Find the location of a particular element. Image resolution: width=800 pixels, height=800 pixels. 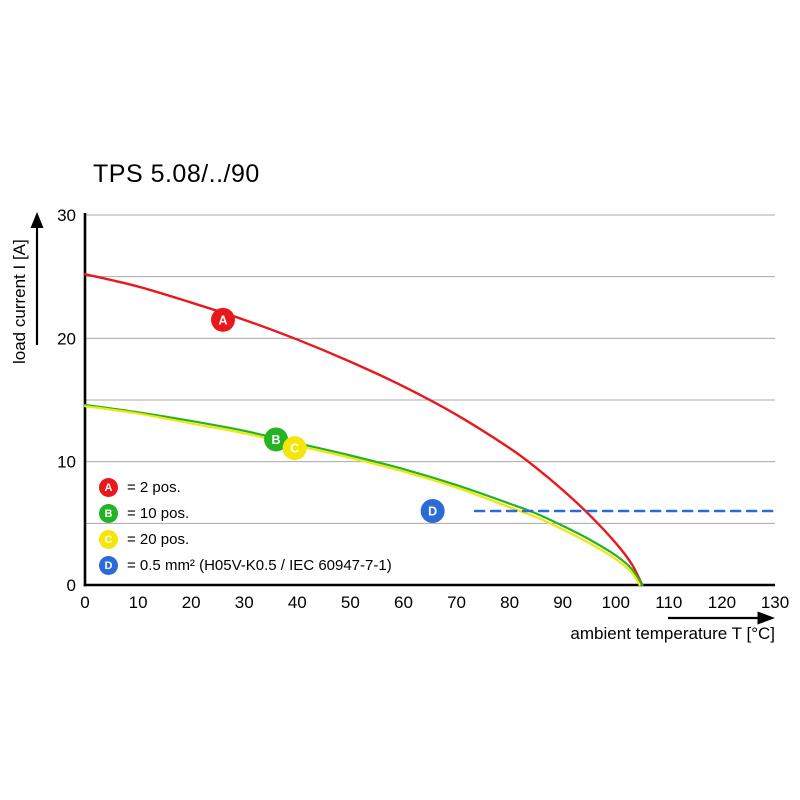

legend-item-a: A = 2 pos. is located at coordinates (245, 487).